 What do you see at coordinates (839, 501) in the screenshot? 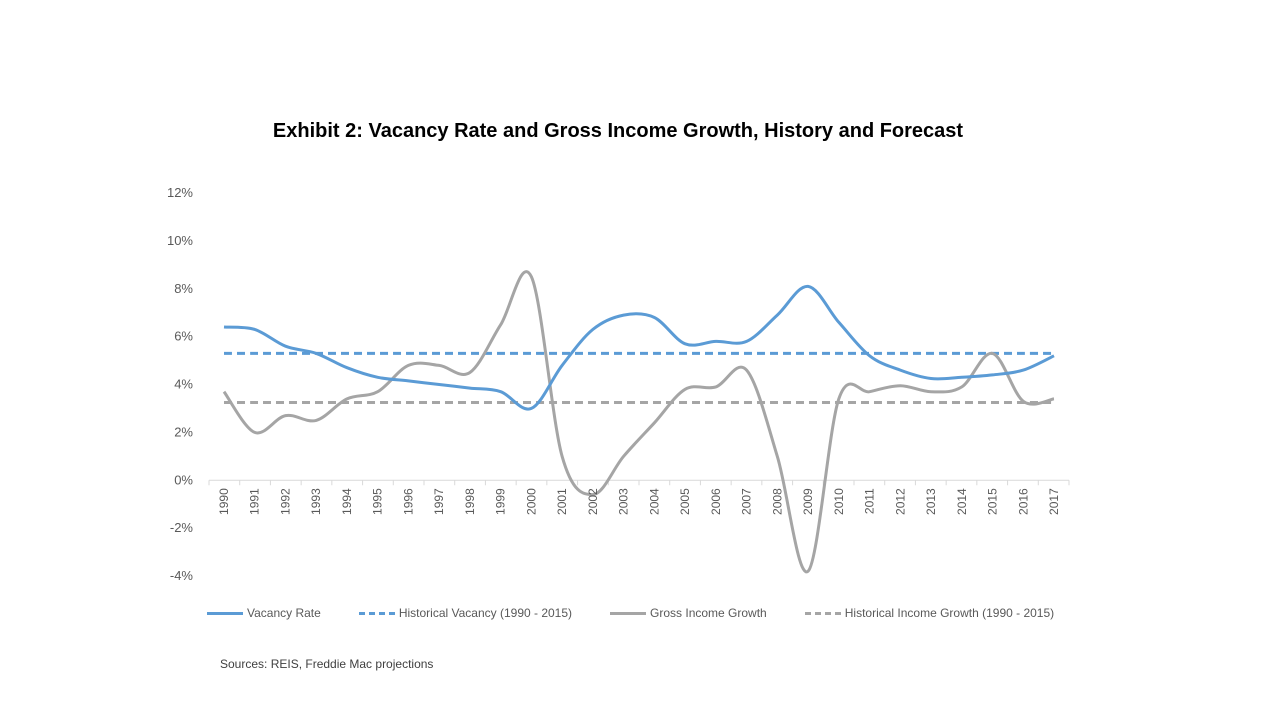
I see `x-tick-label: 2010` at bounding box center [839, 501].